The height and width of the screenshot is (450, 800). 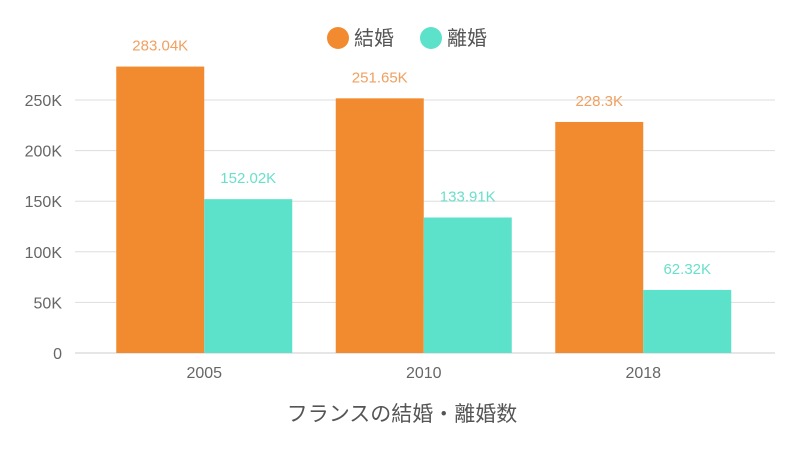 What do you see at coordinates (380, 77) in the screenshot?
I see `data-label: 251.65K` at bounding box center [380, 77].